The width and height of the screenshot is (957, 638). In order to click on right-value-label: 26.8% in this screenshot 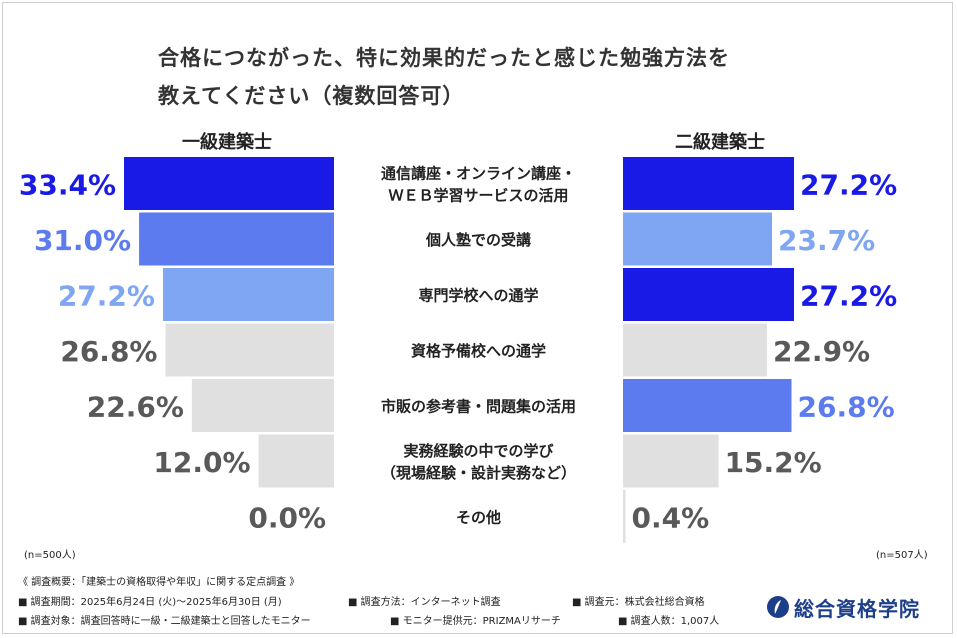, I will do `click(846, 407)`.